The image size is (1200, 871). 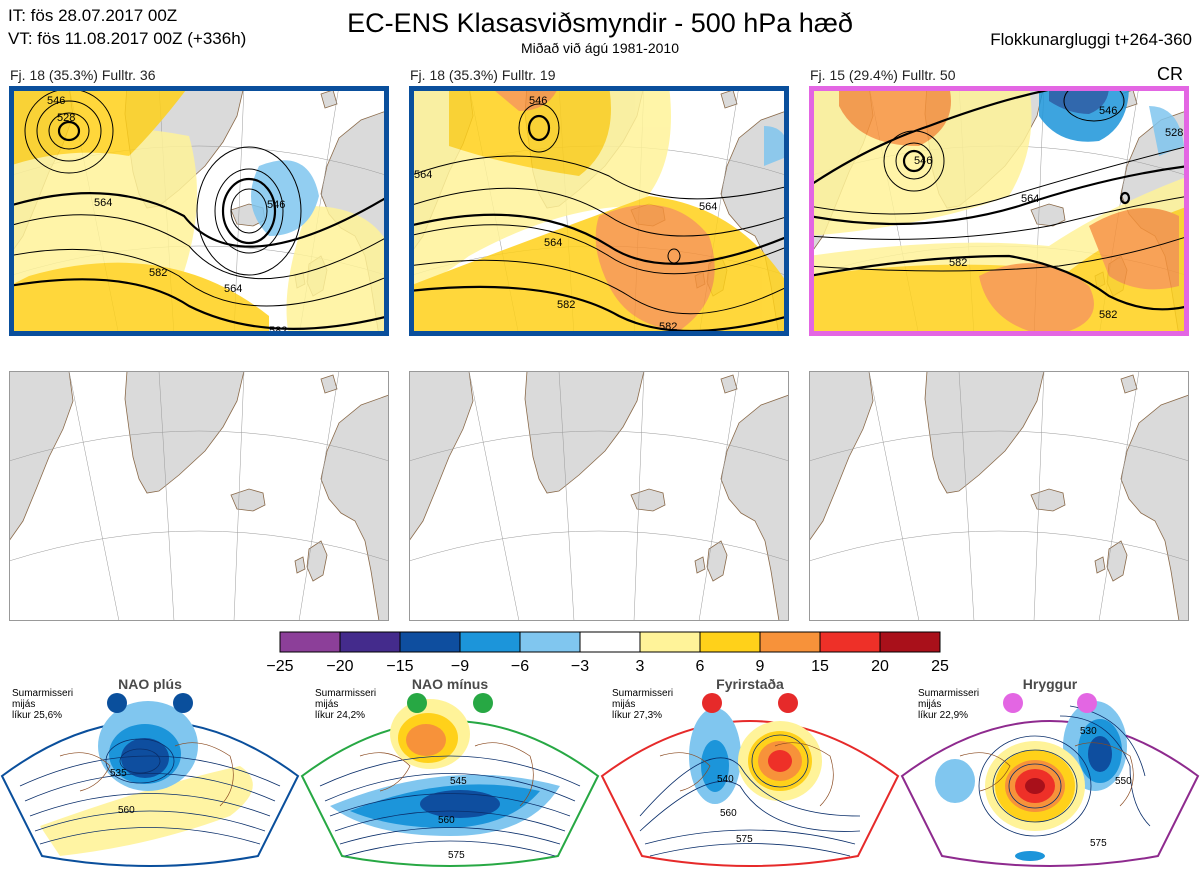 What do you see at coordinates (940, 666) in the screenshot?
I see `colorbar-tick-label: 25` at bounding box center [940, 666].